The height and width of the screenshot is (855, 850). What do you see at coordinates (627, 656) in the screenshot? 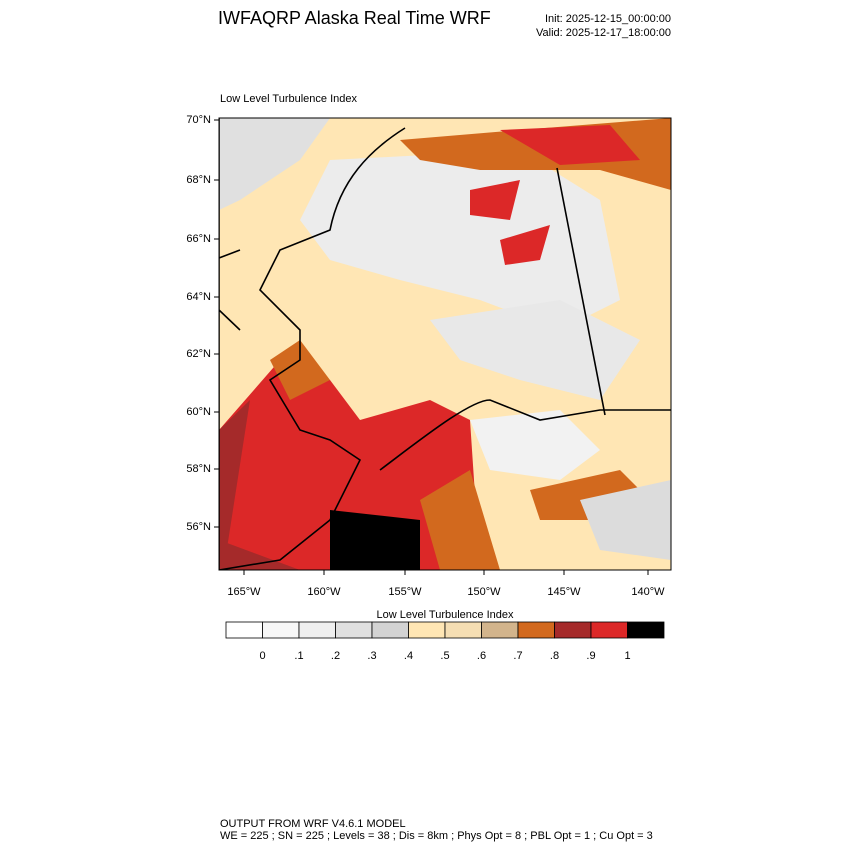
I see `colorbar-label: 1` at bounding box center [627, 656].